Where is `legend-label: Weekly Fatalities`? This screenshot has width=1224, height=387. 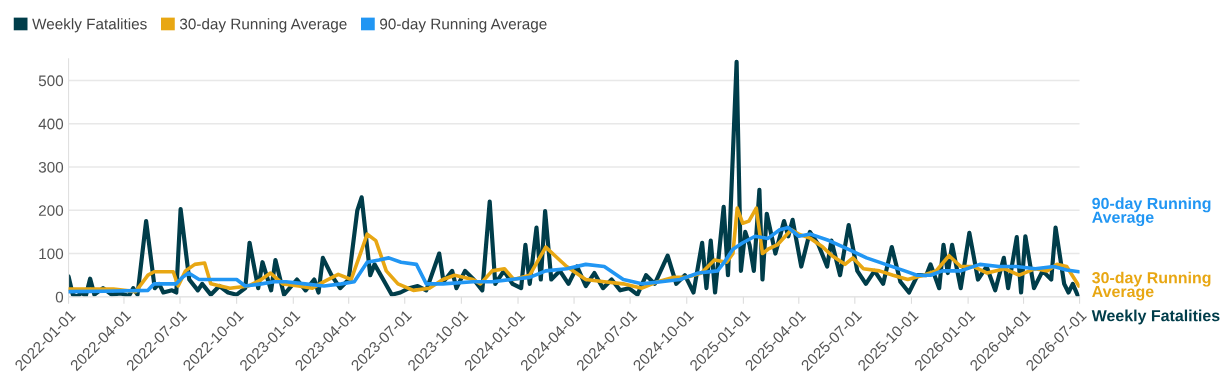
legend-label: Weekly Fatalities is located at coordinates (89, 25).